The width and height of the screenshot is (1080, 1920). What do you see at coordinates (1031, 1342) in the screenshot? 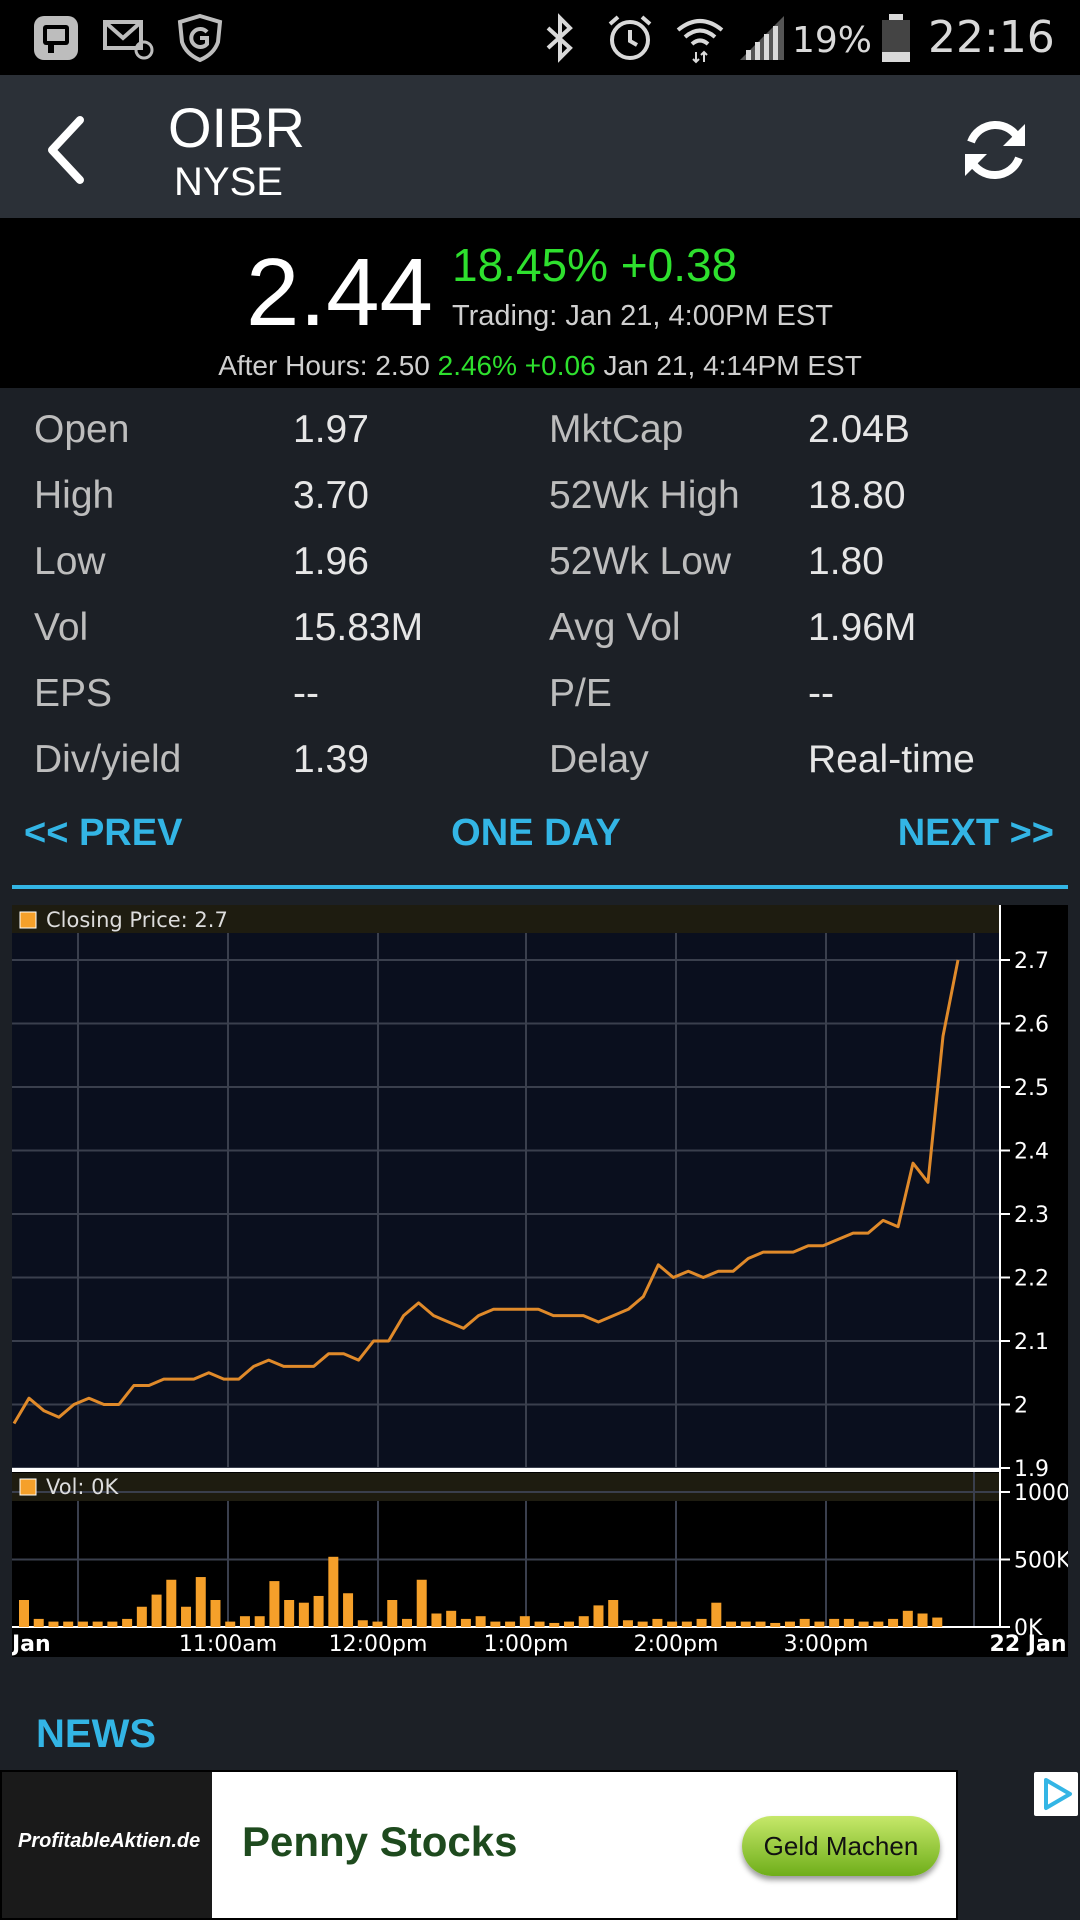
I see `y-tick-label: 2.1` at bounding box center [1031, 1342].